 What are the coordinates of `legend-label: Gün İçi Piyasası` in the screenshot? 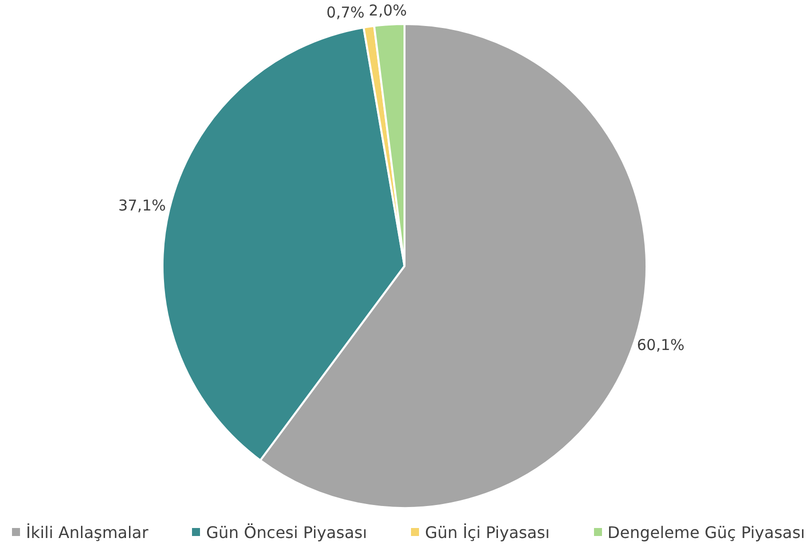 It's located at (487, 532).